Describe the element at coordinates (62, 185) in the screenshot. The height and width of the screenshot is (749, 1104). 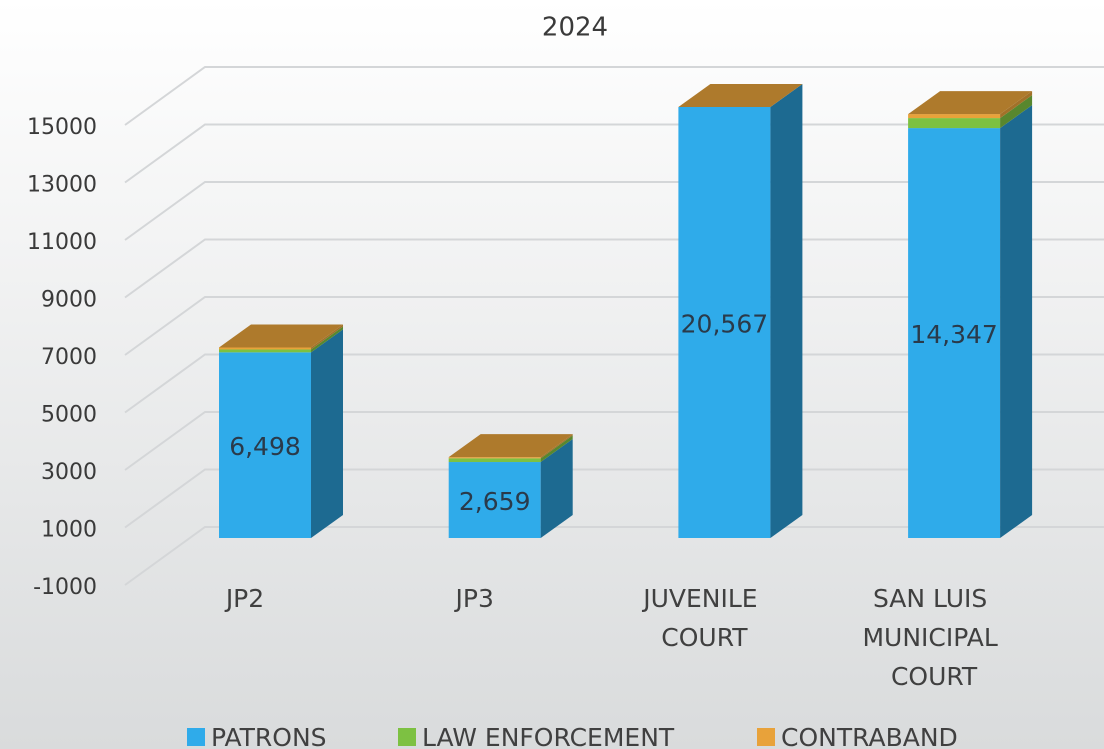
I see `y-tick-label: 13000` at that location.